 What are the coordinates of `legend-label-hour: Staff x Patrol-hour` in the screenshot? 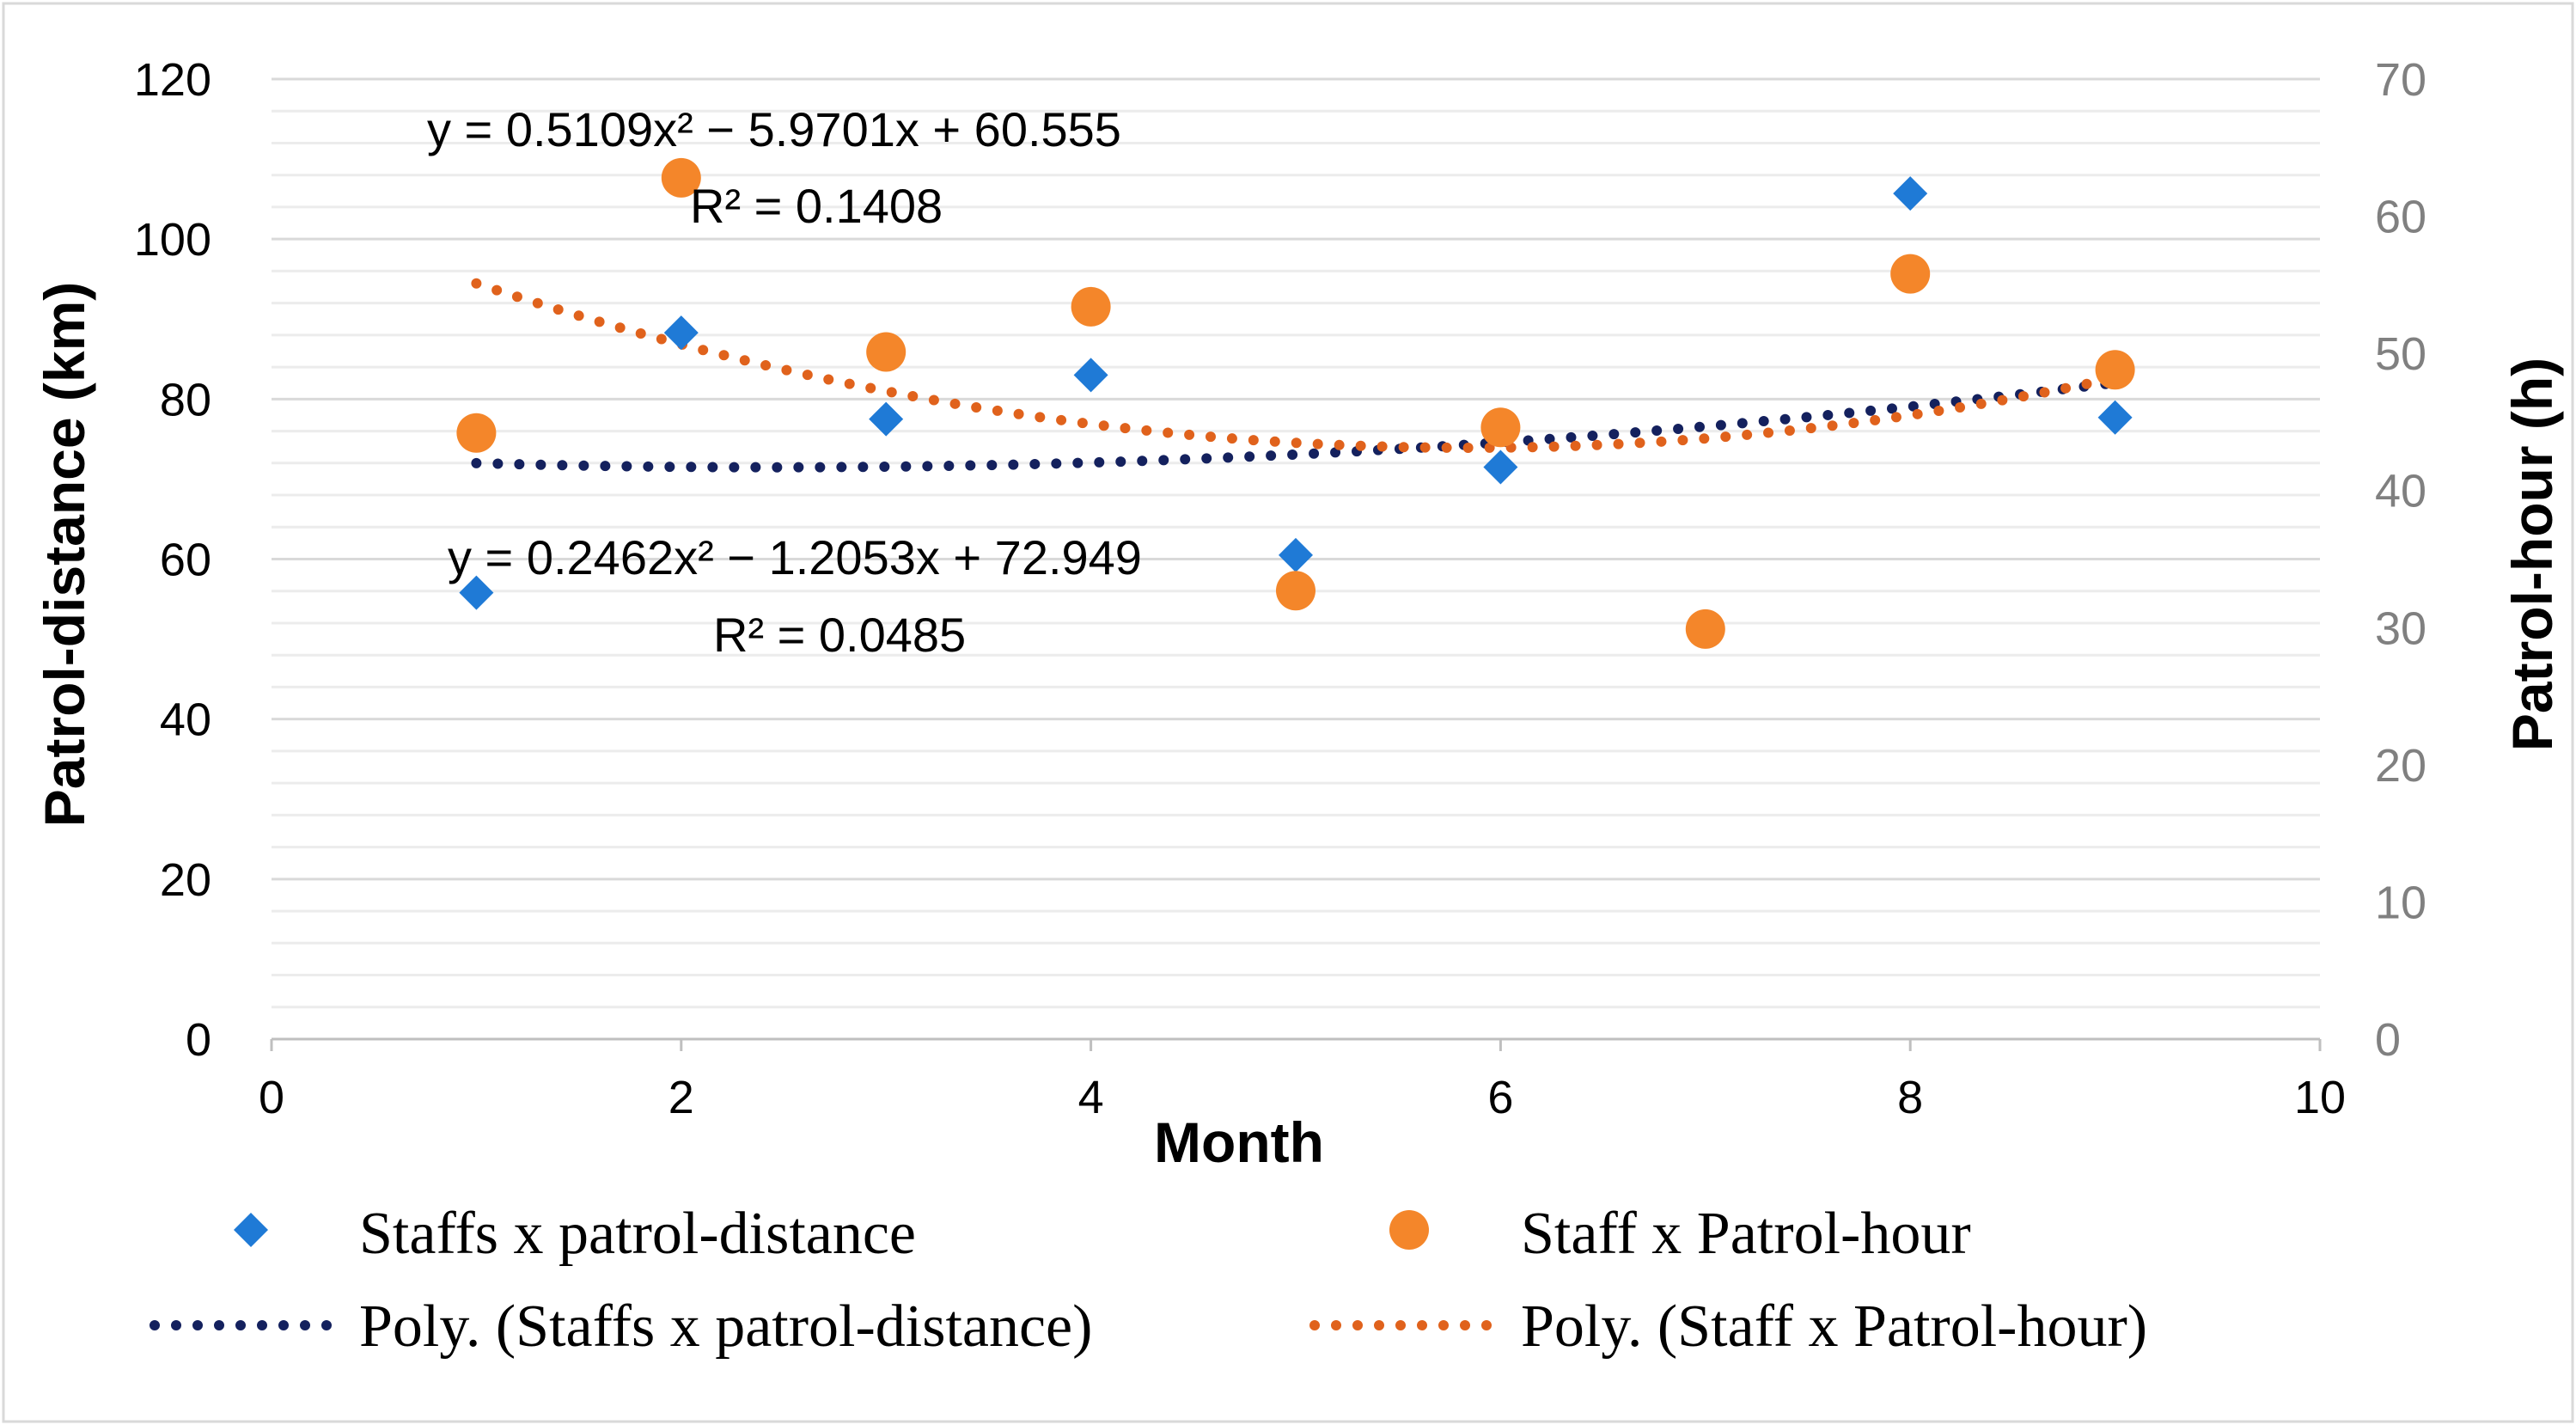 It's located at (1746, 1234).